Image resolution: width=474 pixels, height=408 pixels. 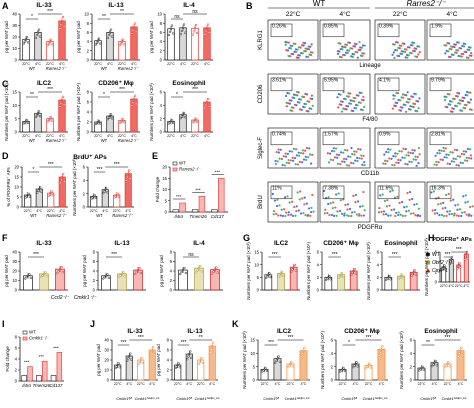 What do you see at coordinates (30, 374) in the screenshot?
I see `i-bar-ko` at bounding box center [30, 374].